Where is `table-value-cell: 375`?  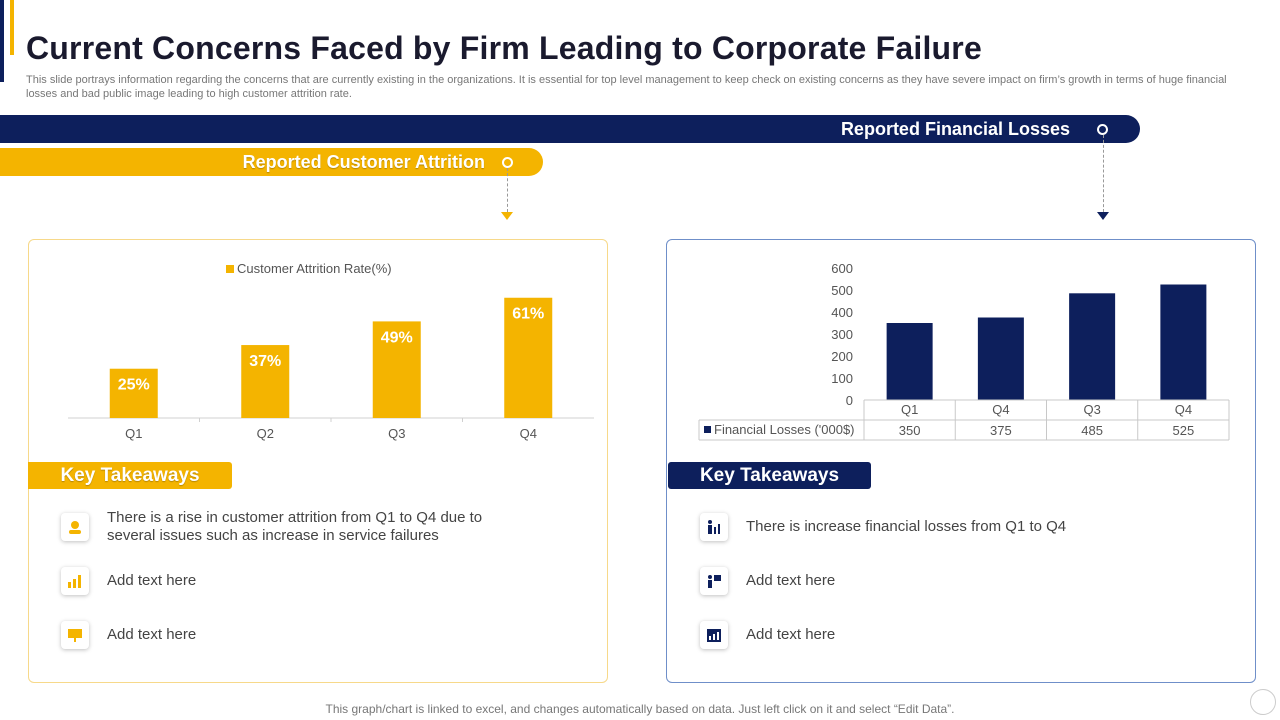
table-value-cell: 375 is located at coordinates (1001, 430).